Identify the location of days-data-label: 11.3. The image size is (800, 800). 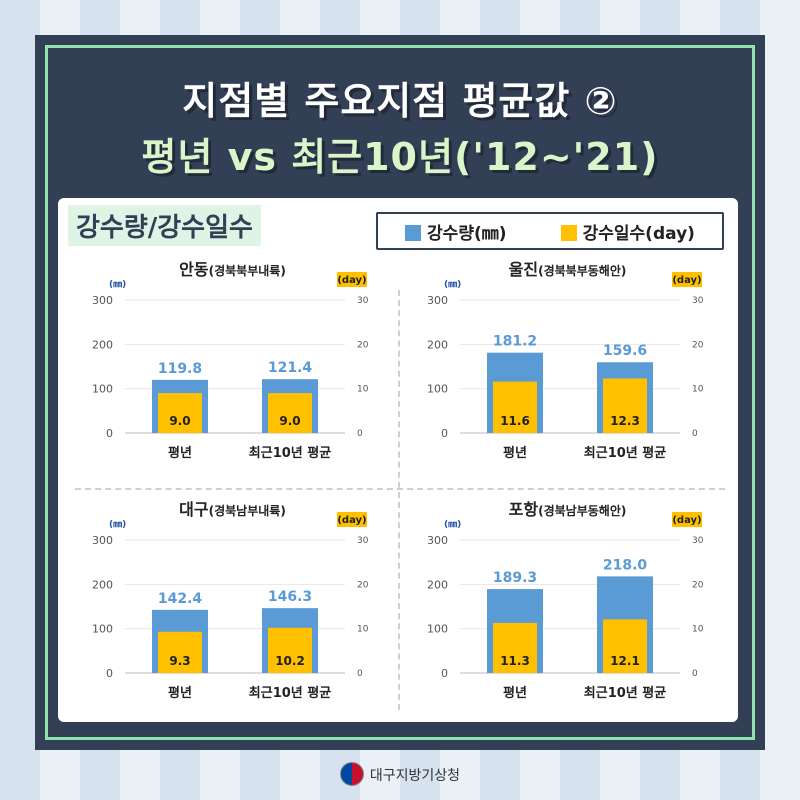
(515, 661).